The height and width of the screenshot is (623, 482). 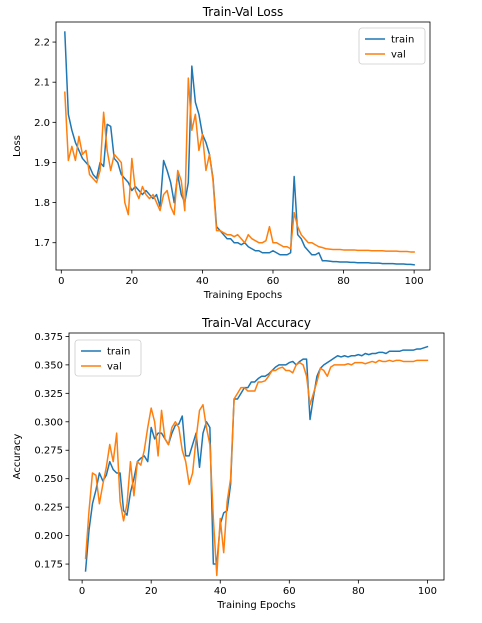 I want to click on y-tick-label: 2.1, so click(x=42, y=83).